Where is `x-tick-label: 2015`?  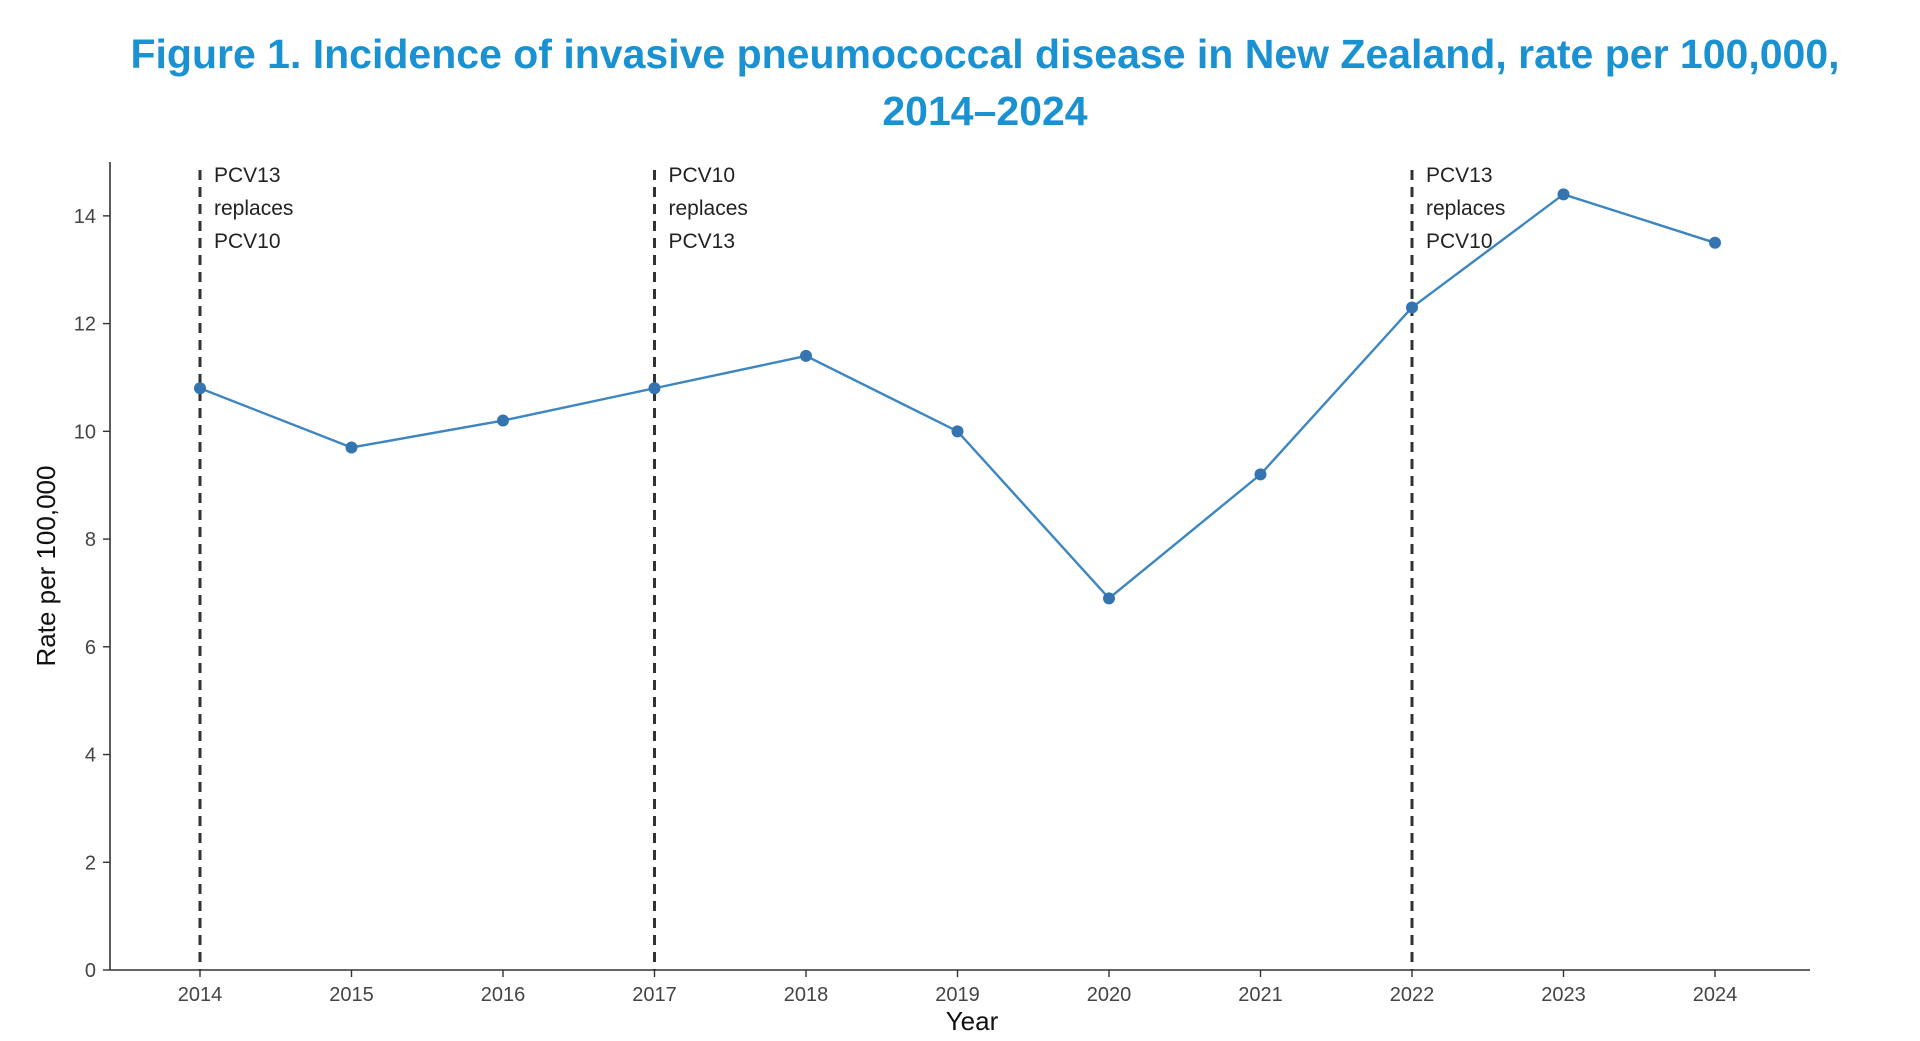
x-tick-label: 2015 is located at coordinates (351, 995).